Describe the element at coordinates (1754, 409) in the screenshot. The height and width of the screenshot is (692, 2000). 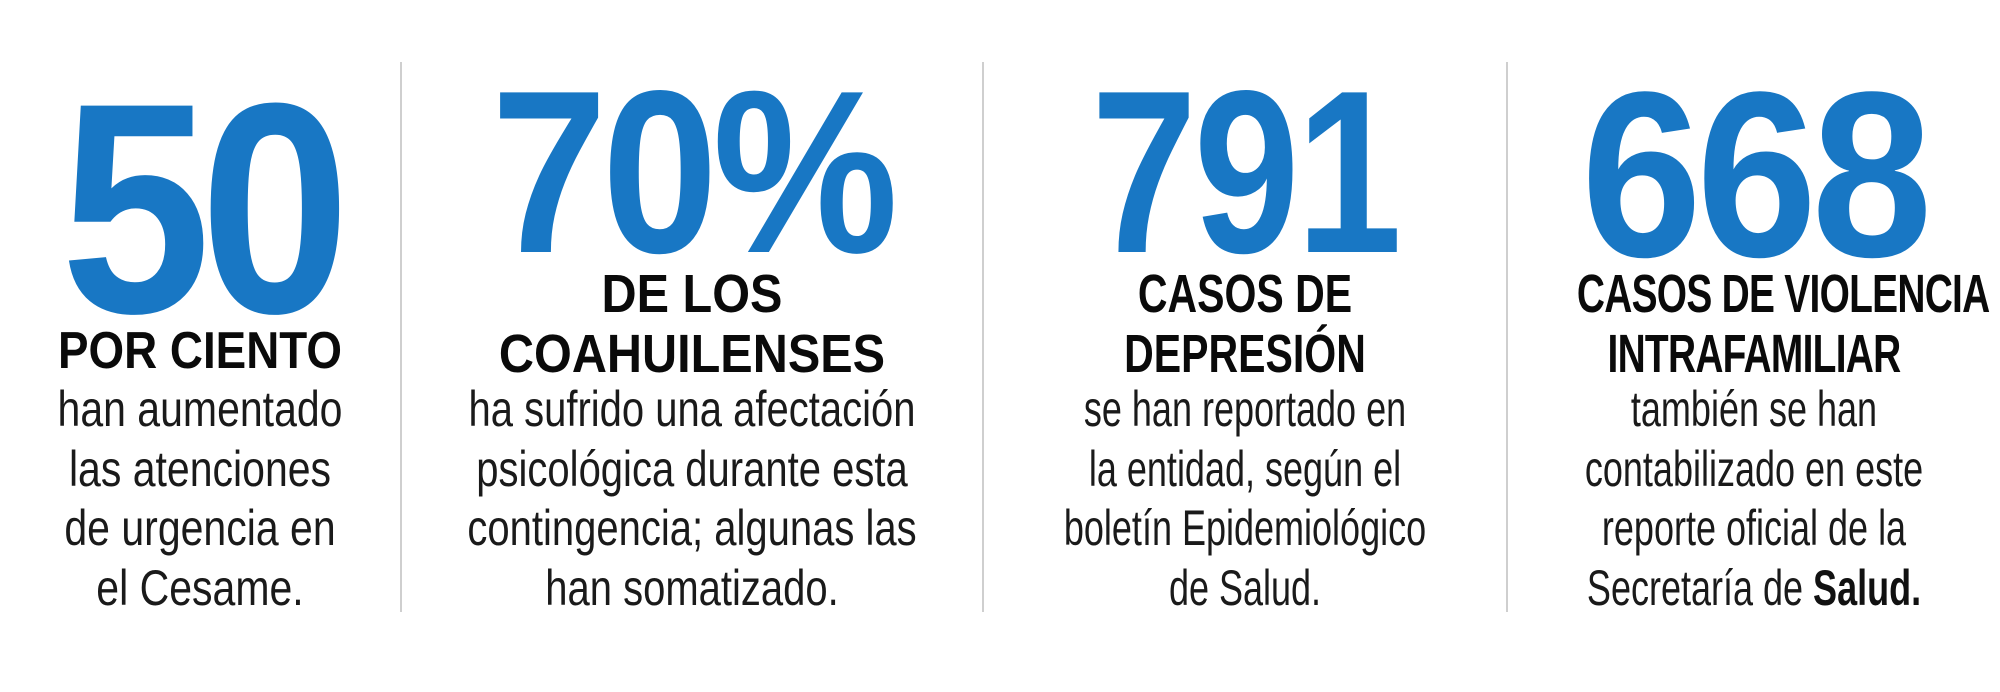
I see `description-line: también se han` at that location.